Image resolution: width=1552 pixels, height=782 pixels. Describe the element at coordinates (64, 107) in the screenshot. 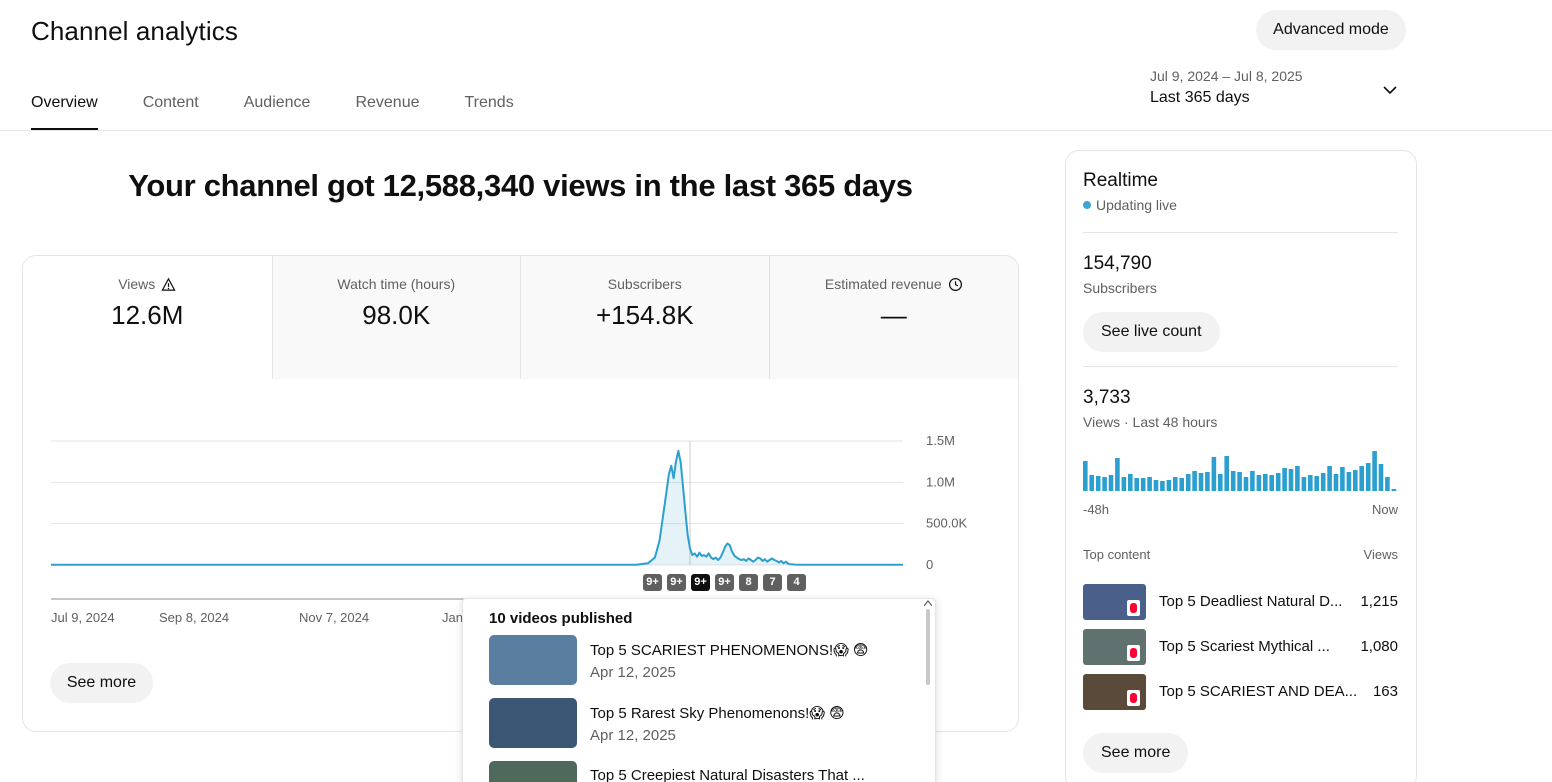

I see `tab-overview: Overview` at that location.